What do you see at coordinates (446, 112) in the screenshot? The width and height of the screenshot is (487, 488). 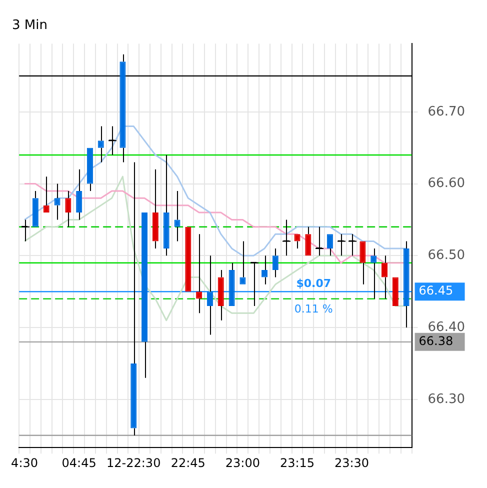 I see `y-tick-label: 66.70` at bounding box center [446, 112].